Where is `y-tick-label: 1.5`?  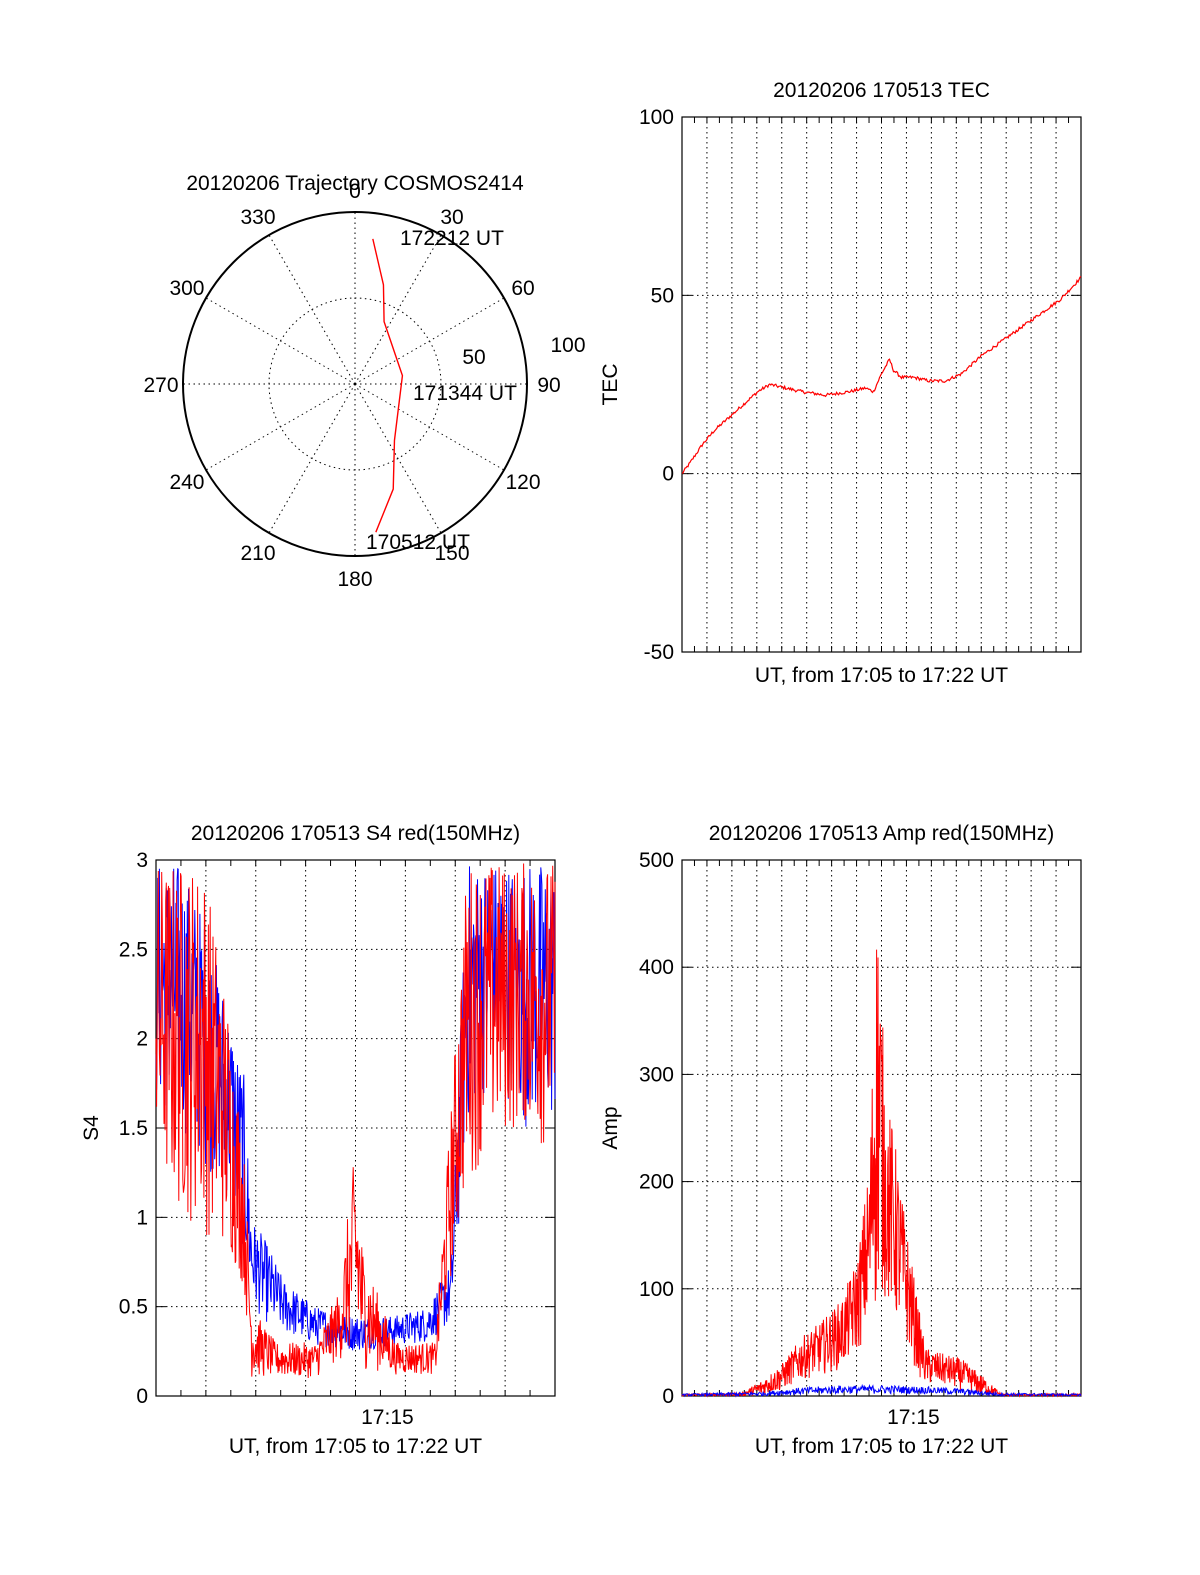
y-tick-label: 1.5 is located at coordinates (133, 1128).